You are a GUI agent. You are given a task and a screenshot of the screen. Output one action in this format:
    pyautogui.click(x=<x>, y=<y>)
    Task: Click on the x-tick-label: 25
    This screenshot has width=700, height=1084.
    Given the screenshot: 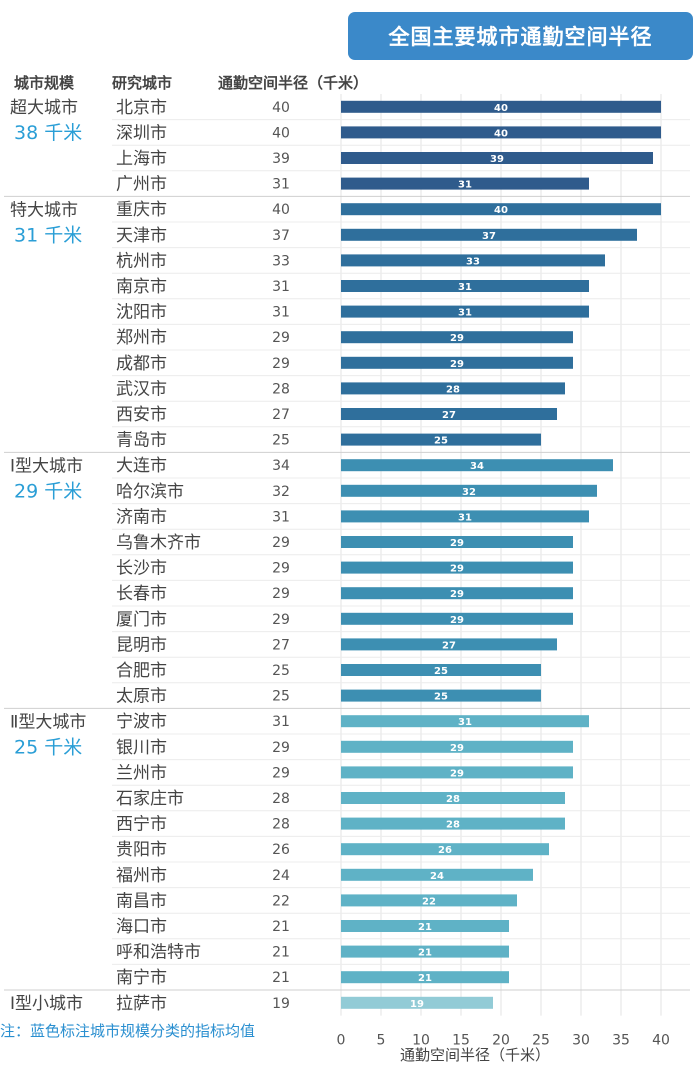 What is the action you would take?
    pyautogui.click(x=541, y=1041)
    